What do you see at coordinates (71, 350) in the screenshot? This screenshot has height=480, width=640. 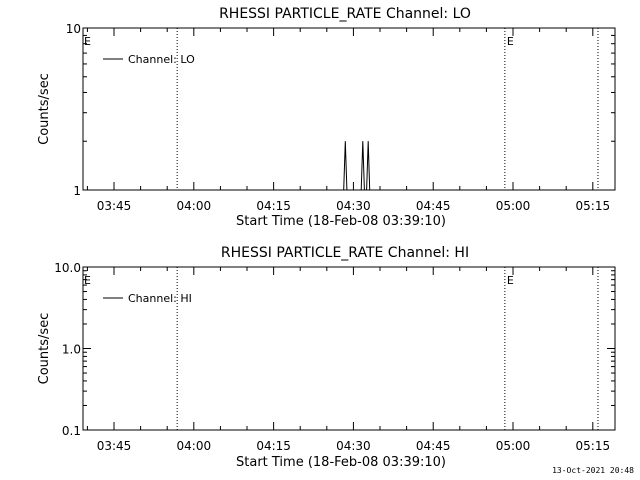 I see `plot2-ytick-label: 1.0` at bounding box center [71, 350].